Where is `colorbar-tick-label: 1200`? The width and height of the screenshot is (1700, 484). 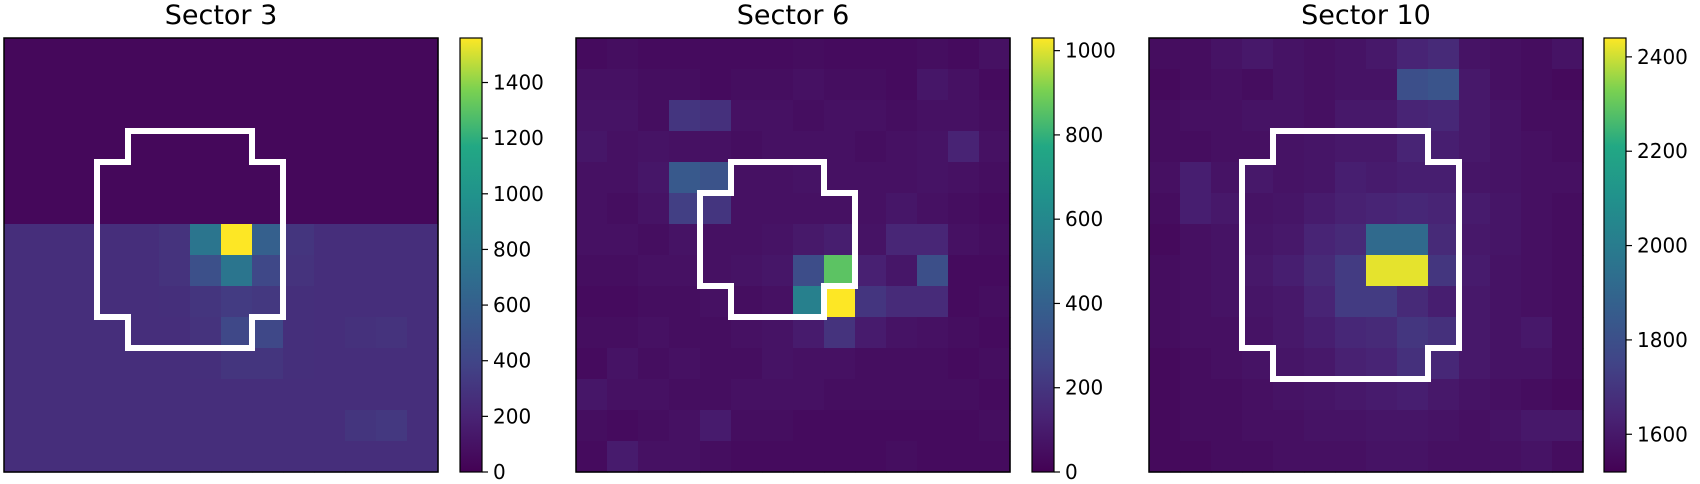
colorbar-tick-label: 1200 is located at coordinates (518, 138).